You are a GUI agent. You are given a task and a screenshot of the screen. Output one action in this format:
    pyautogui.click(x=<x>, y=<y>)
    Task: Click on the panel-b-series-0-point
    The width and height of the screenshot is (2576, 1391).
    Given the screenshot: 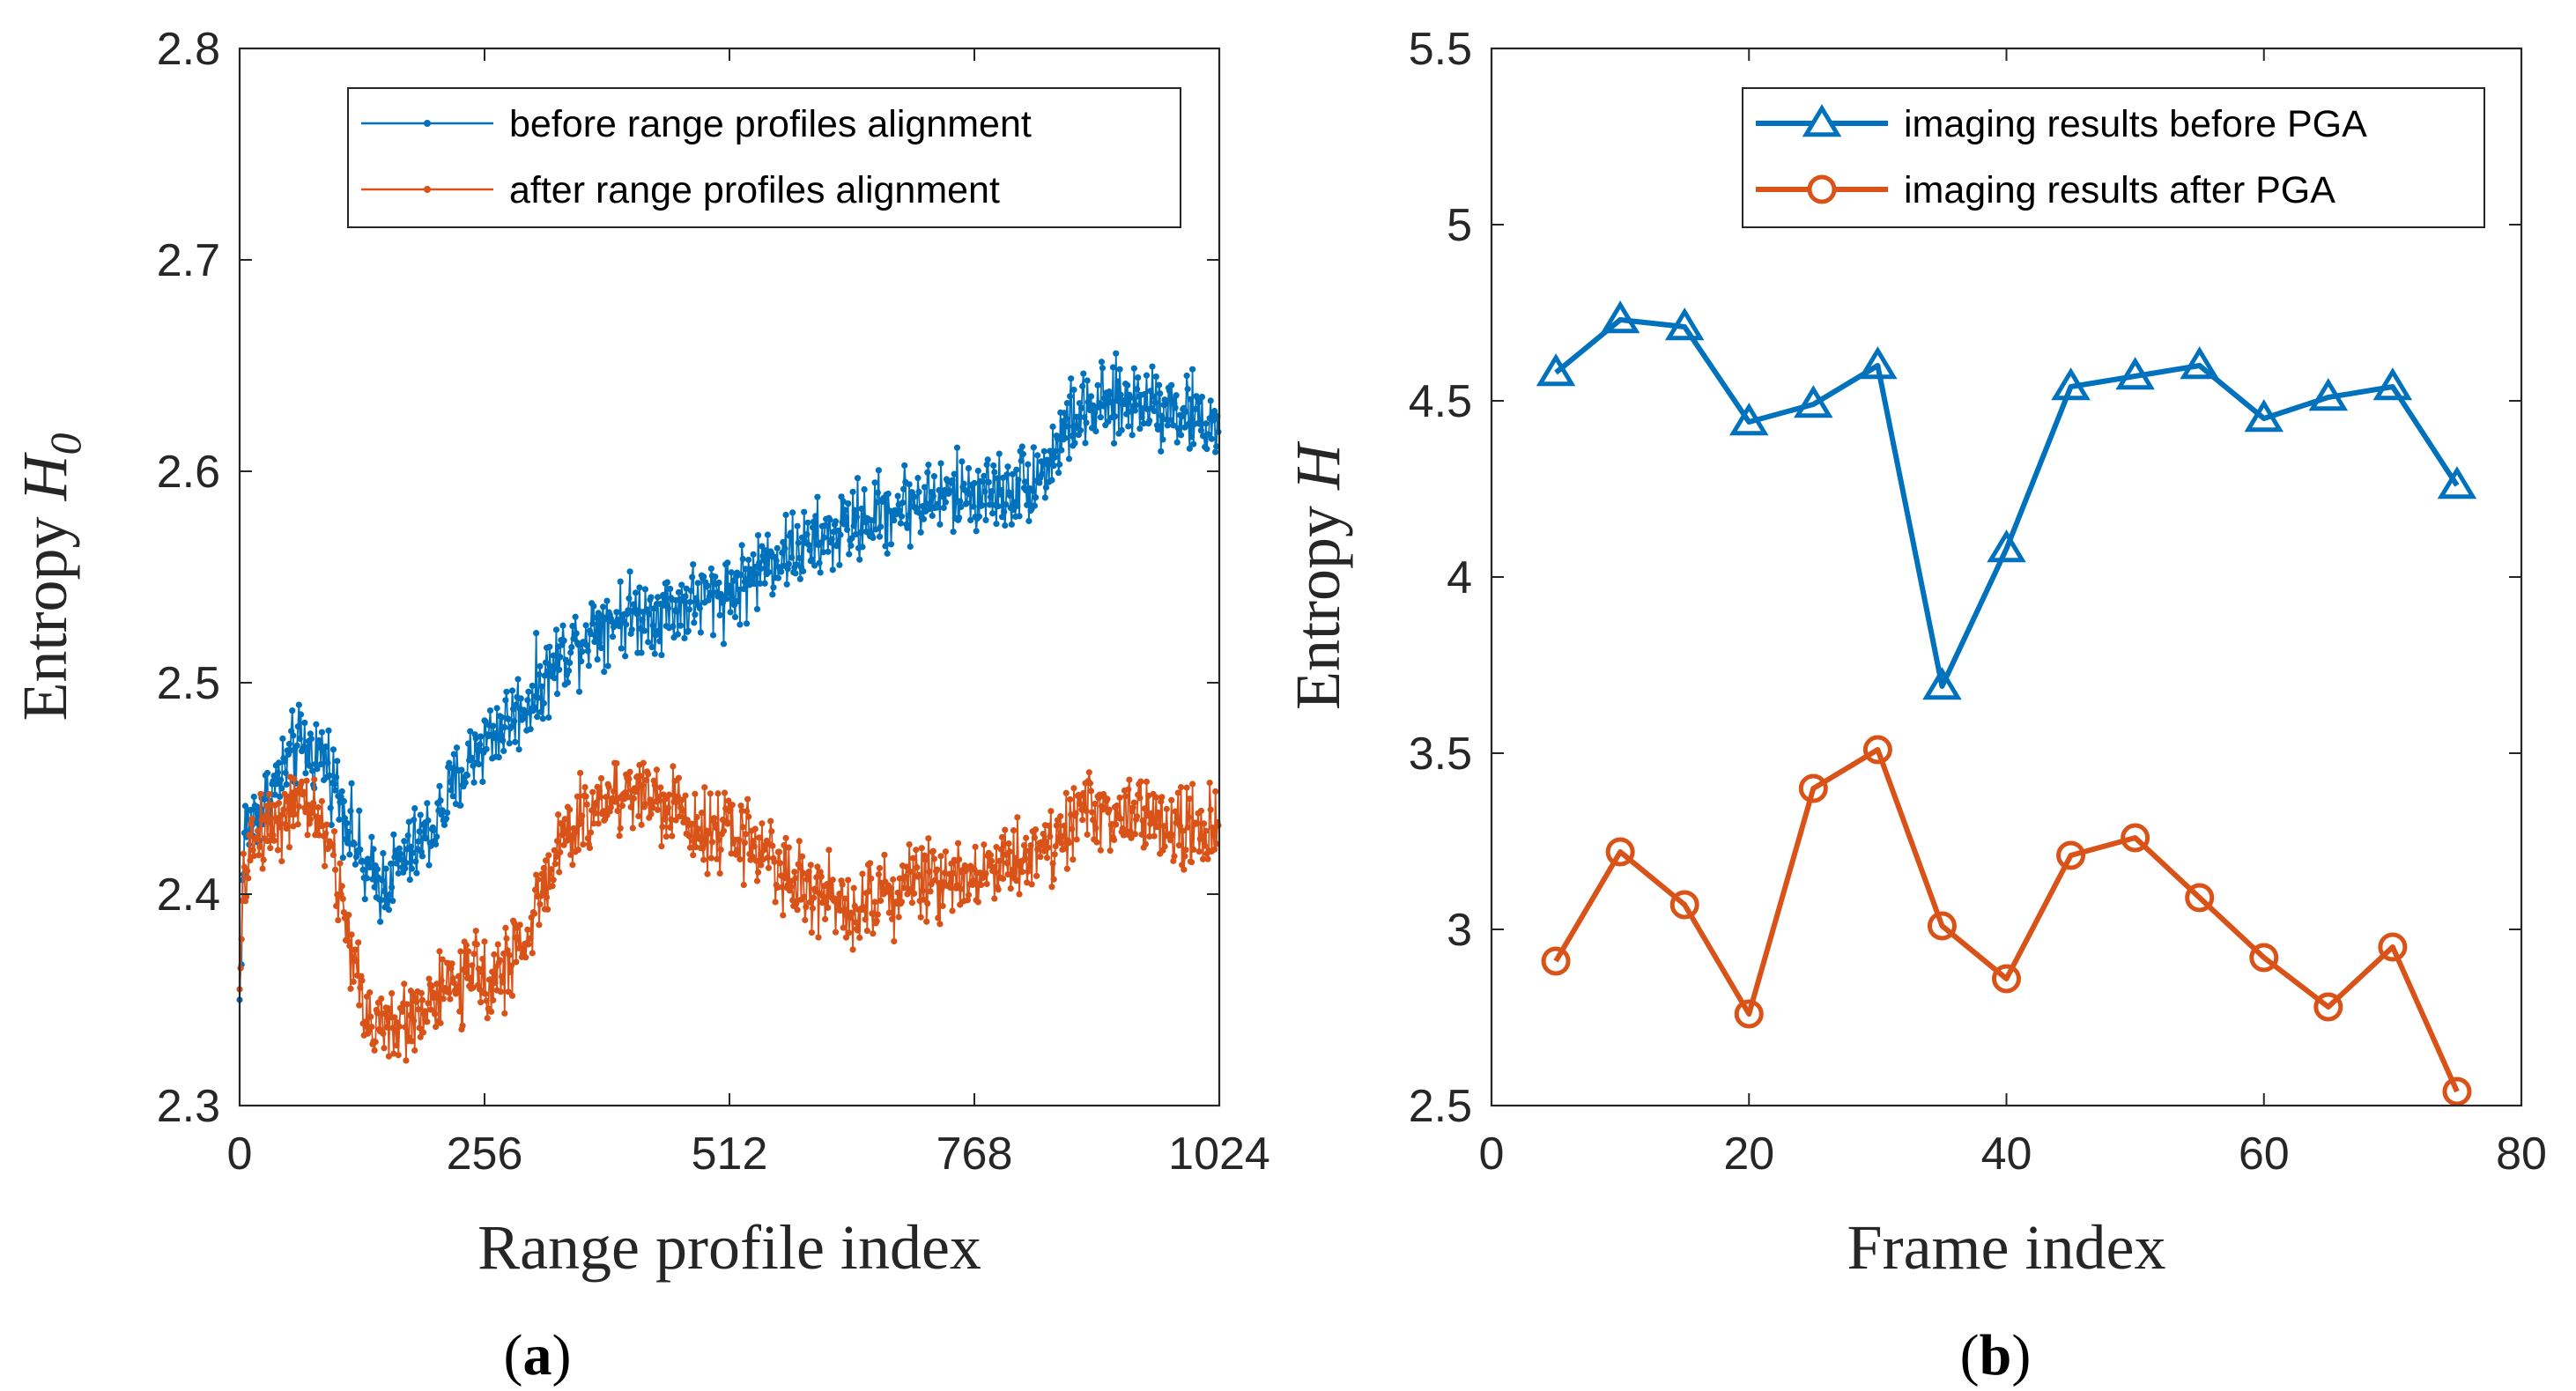 What is the action you would take?
    pyautogui.click(x=1684, y=324)
    